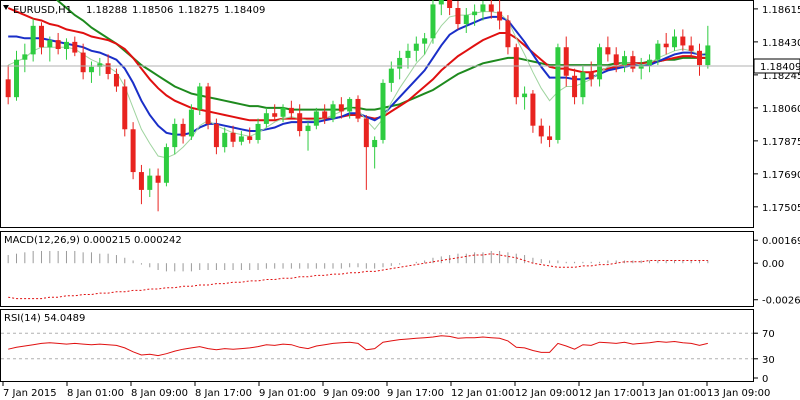 The width and height of the screenshot is (800, 400). Describe the element at coordinates (773, 264) in the screenshot. I see `macd-tick-label: 0.00` at that location.